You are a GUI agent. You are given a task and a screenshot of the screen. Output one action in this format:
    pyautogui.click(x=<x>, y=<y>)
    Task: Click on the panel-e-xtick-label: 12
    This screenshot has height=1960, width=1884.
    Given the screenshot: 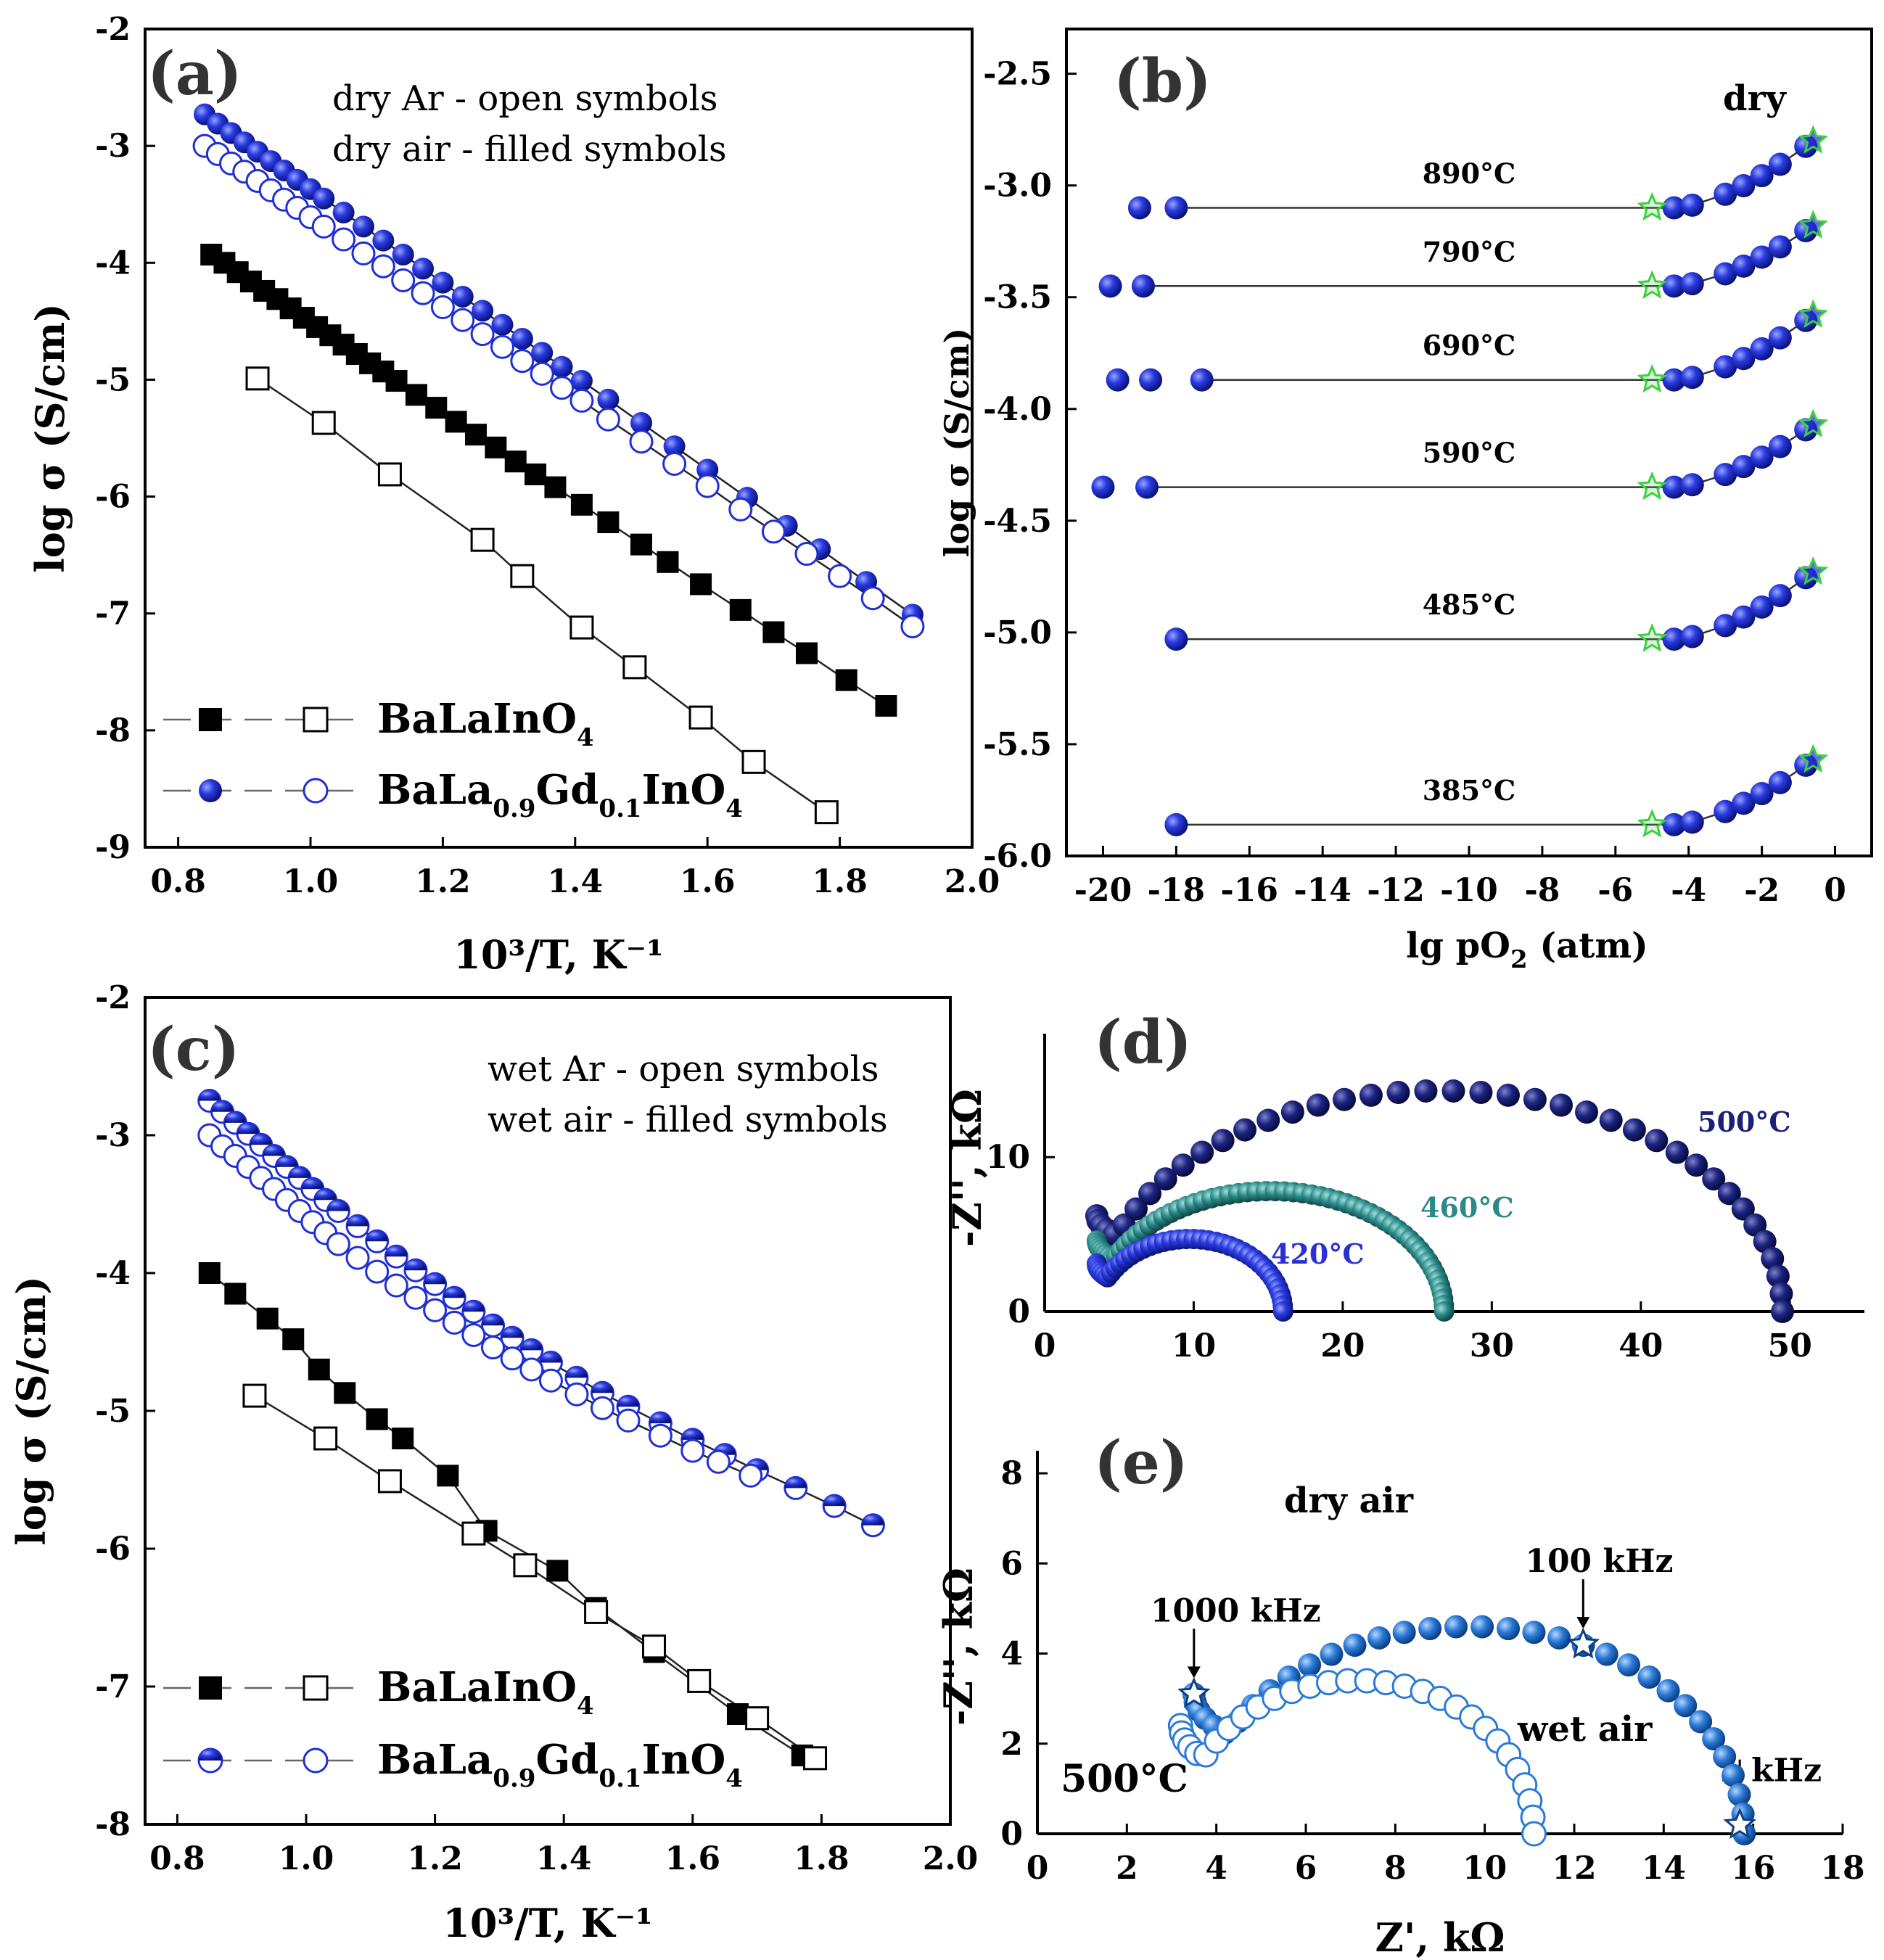 What is the action you would take?
    pyautogui.click(x=1574, y=1868)
    